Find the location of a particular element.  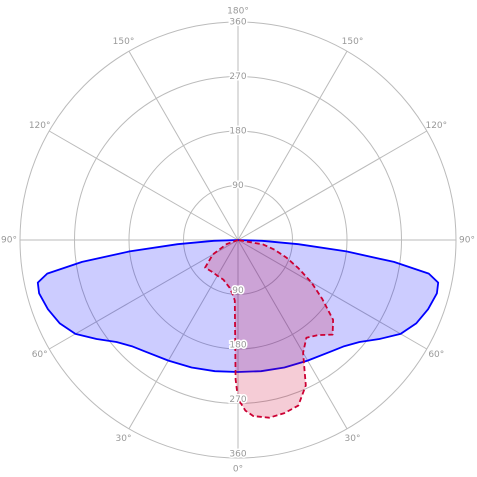

angle-tick-label: 180° is located at coordinates (238, 12).